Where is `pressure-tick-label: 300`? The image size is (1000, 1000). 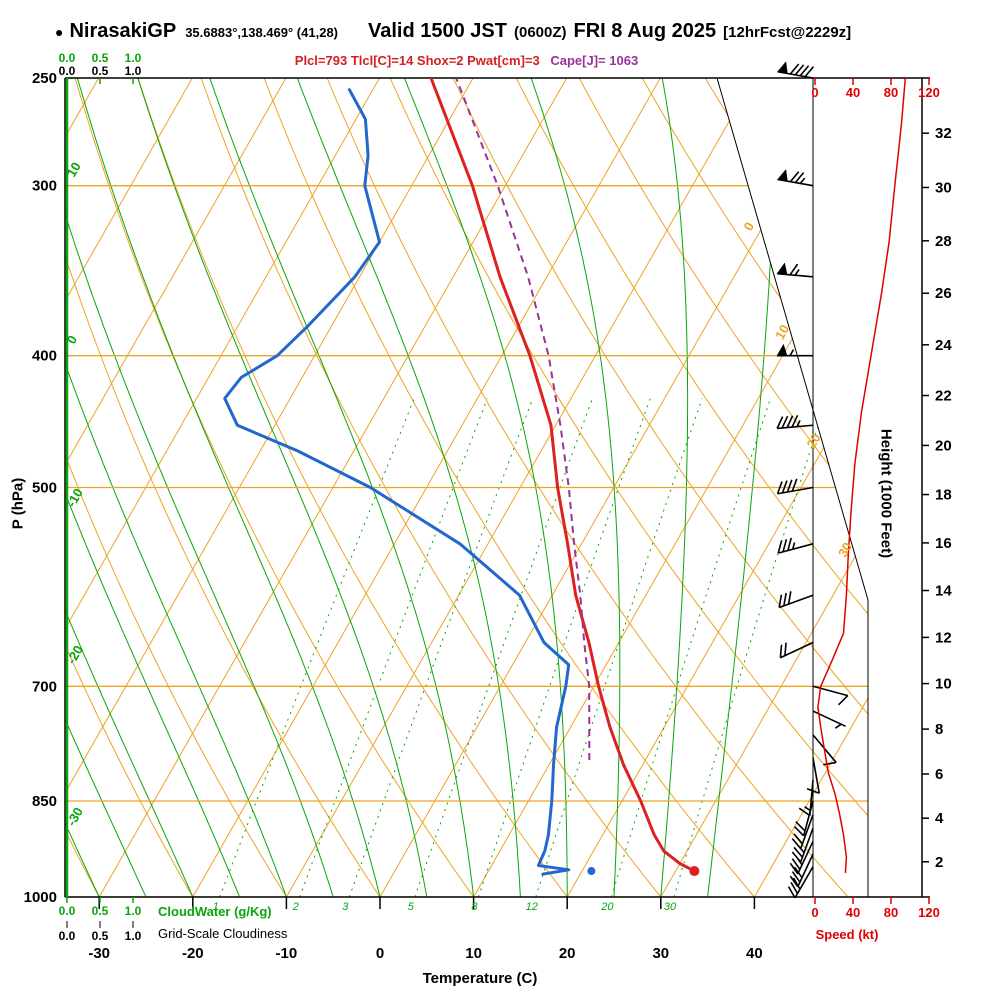 pressure-tick-label: 300 is located at coordinates (44, 186).